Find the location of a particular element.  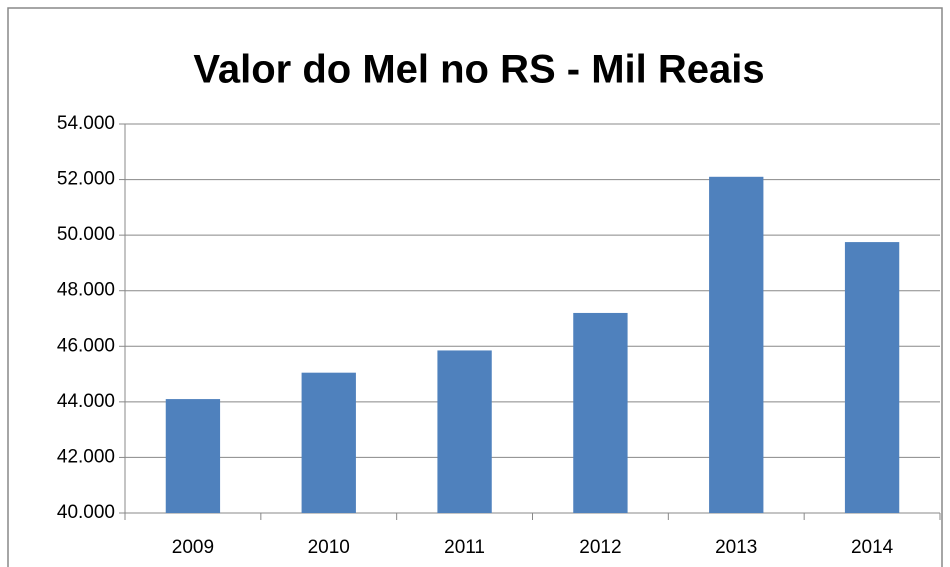

x-tick-label: 2012 is located at coordinates (600, 547).